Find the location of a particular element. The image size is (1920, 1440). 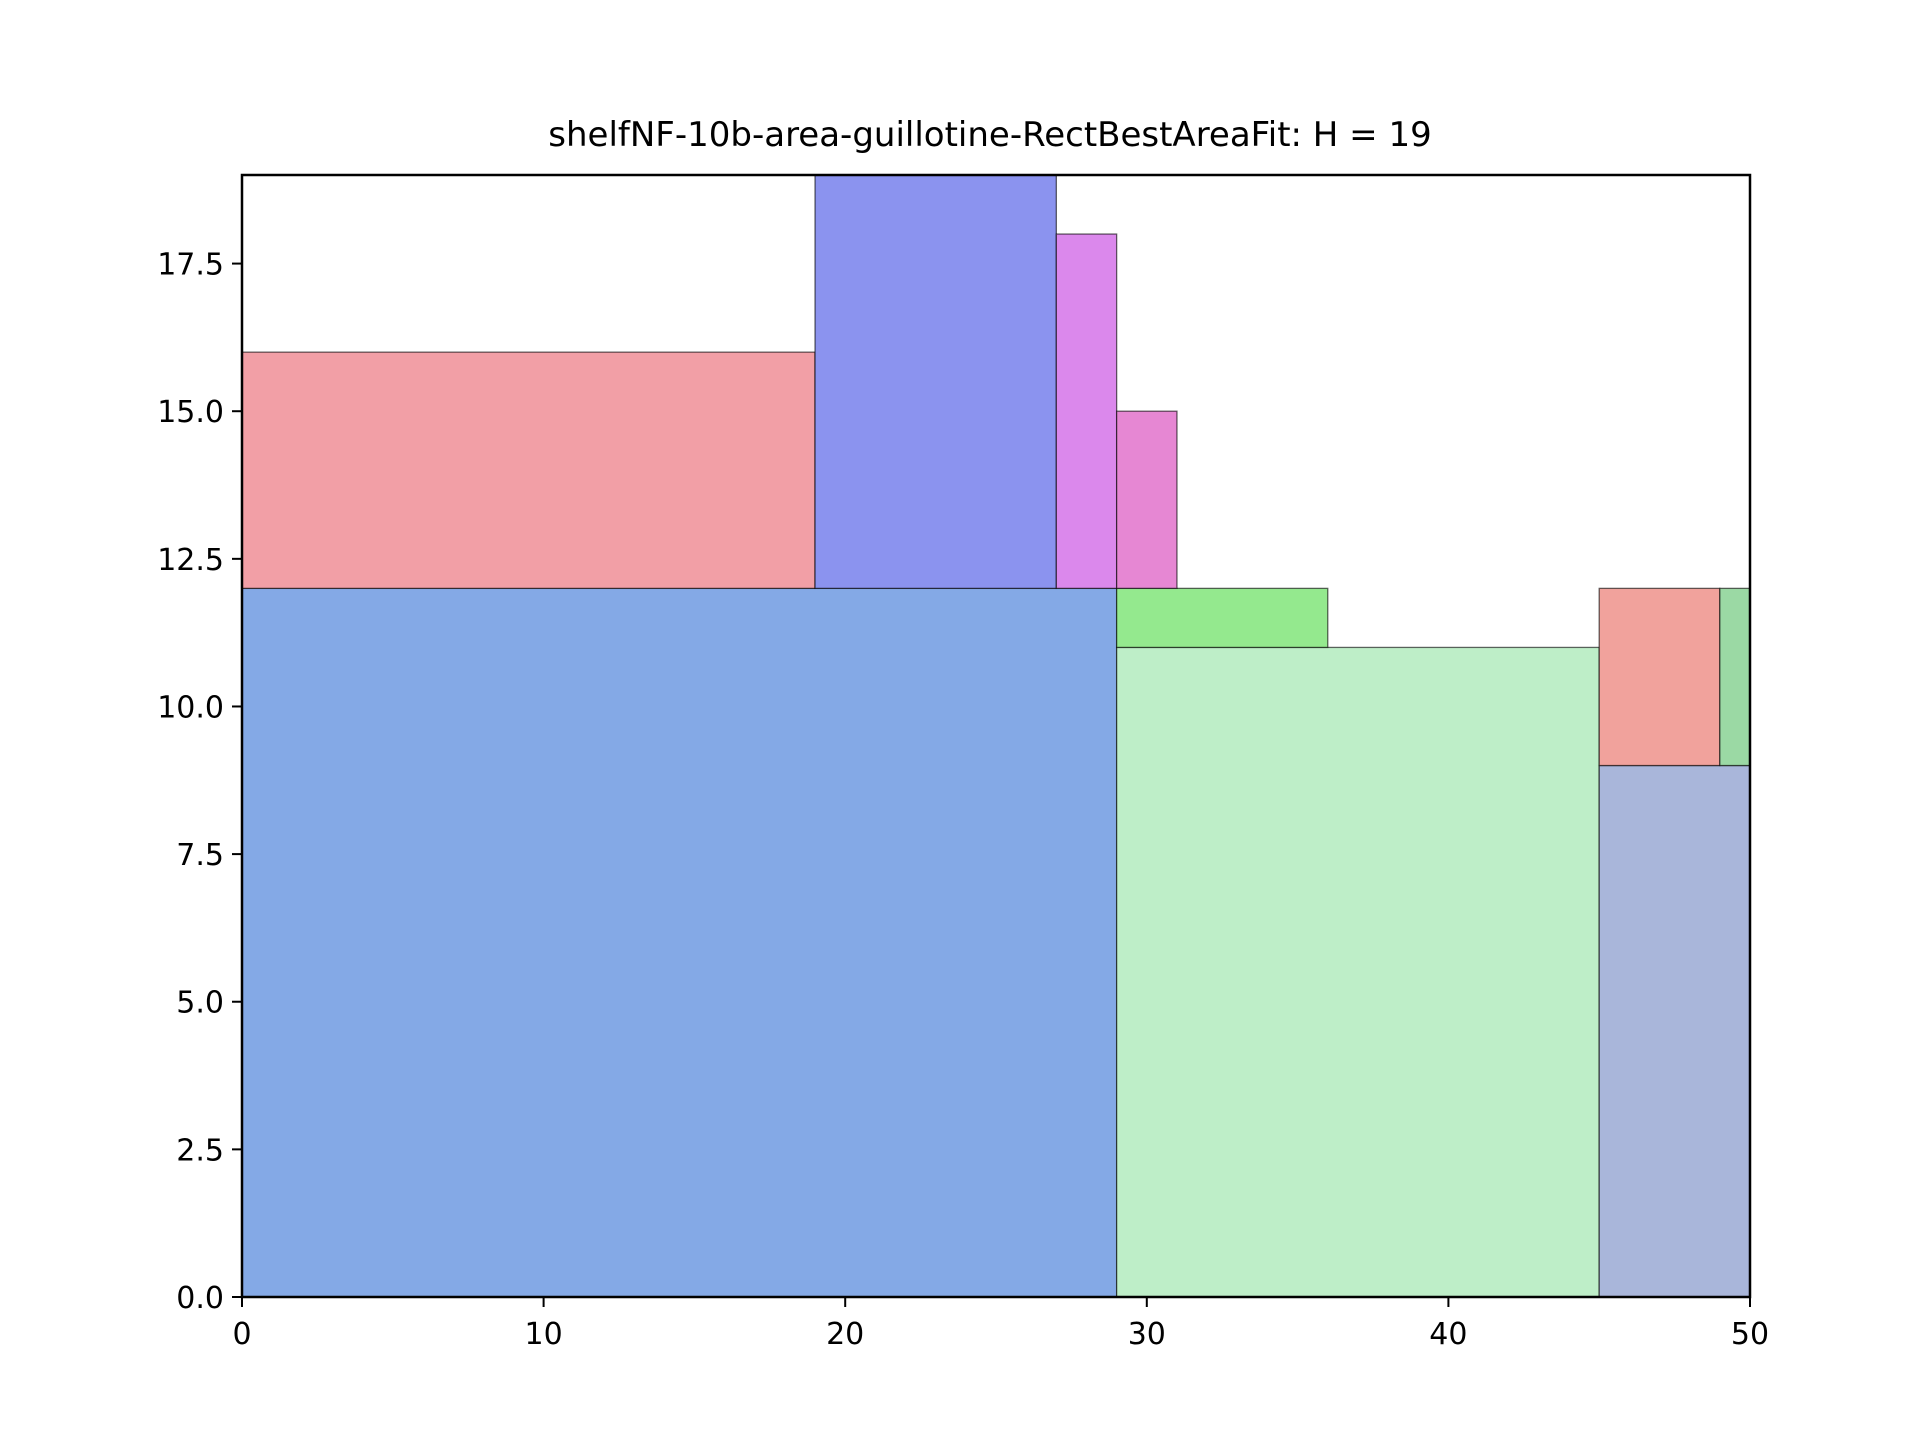

x-tick-label: 40 is located at coordinates (1448, 1334).